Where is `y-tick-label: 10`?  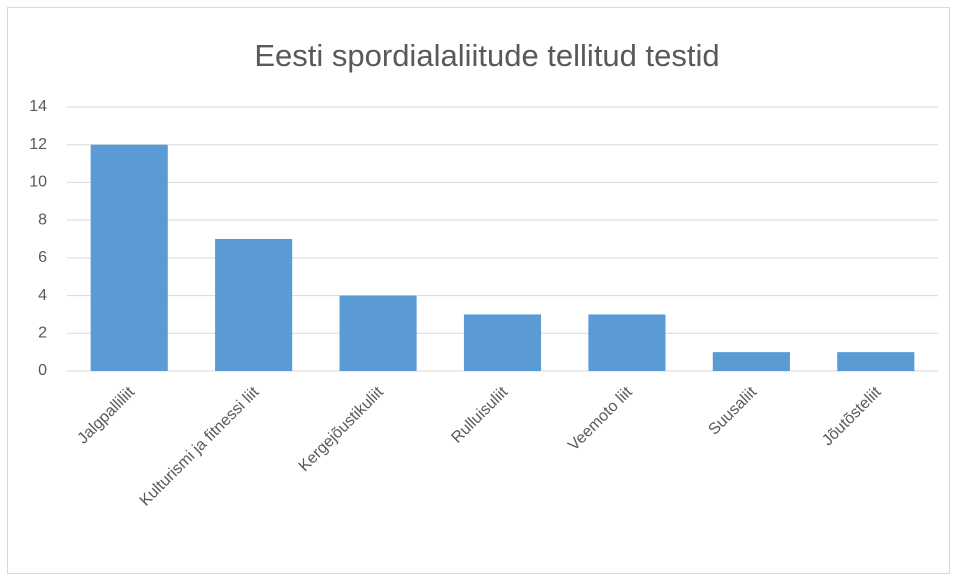 y-tick-label: 10 is located at coordinates (38, 182).